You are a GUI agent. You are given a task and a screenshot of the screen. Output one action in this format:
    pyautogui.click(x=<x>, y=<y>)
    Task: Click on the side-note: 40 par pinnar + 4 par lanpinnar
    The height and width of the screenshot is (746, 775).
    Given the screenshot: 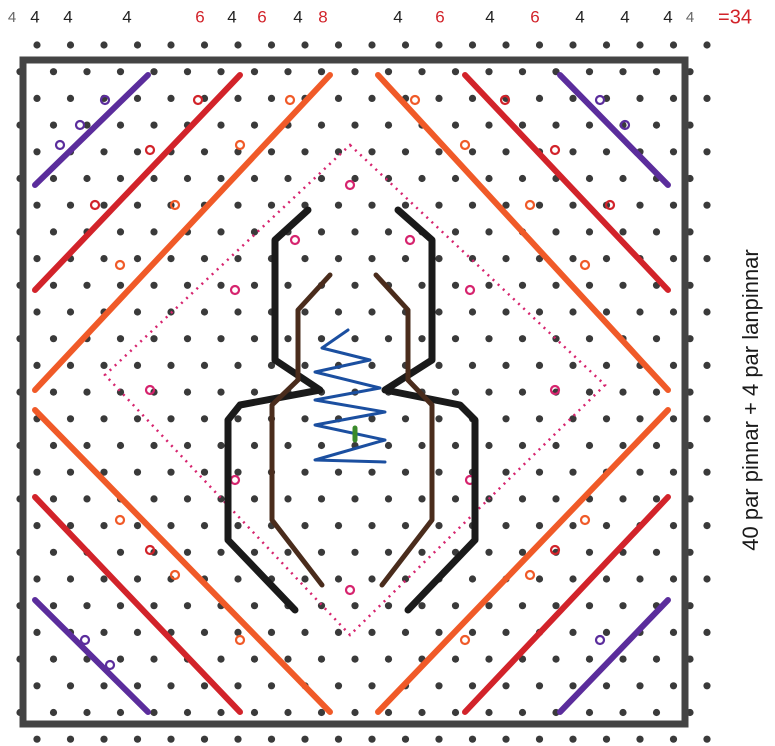 What is the action you would take?
    pyautogui.click(x=750, y=400)
    